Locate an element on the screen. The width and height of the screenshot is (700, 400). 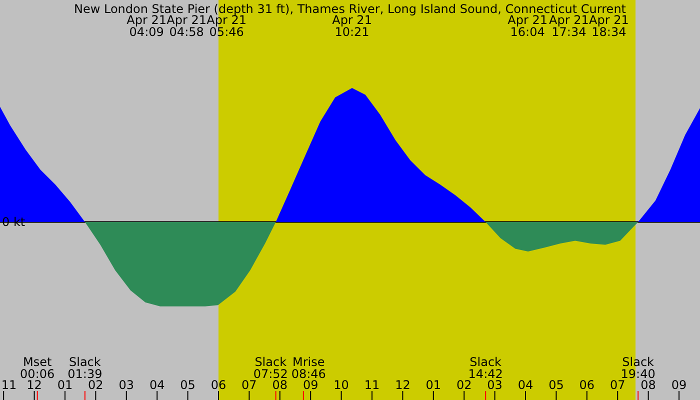
ref-line-label: Slack 14:42 is located at coordinates (485, 368).